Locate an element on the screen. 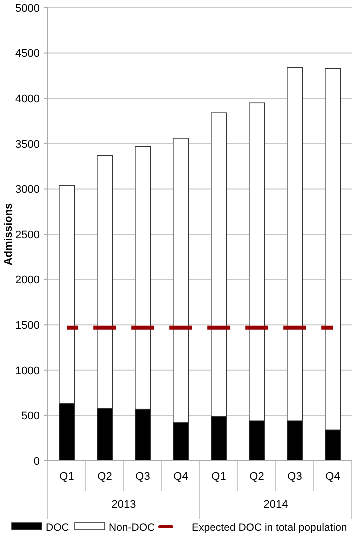 The image size is (358, 539). text: 2014 is located at coordinates (276, 505).